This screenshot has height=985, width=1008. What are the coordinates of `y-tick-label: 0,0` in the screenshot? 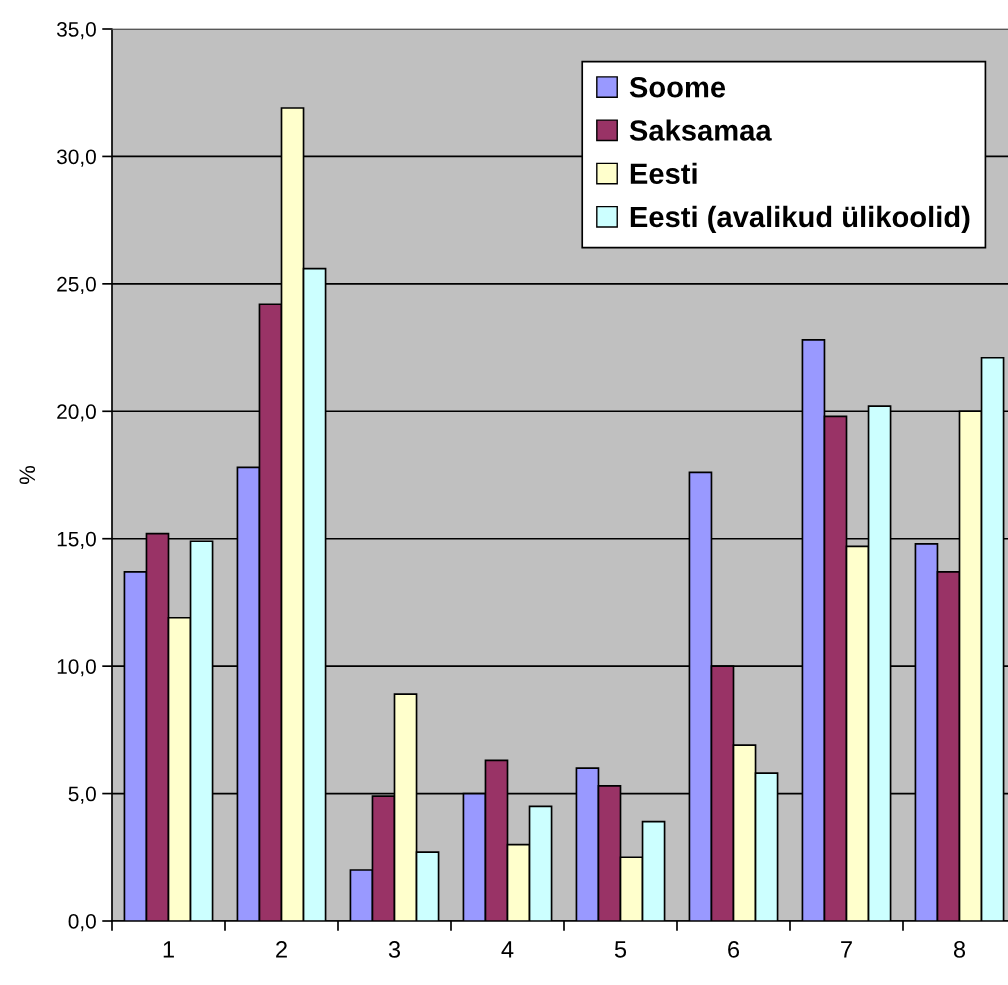 It's located at (82, 923).